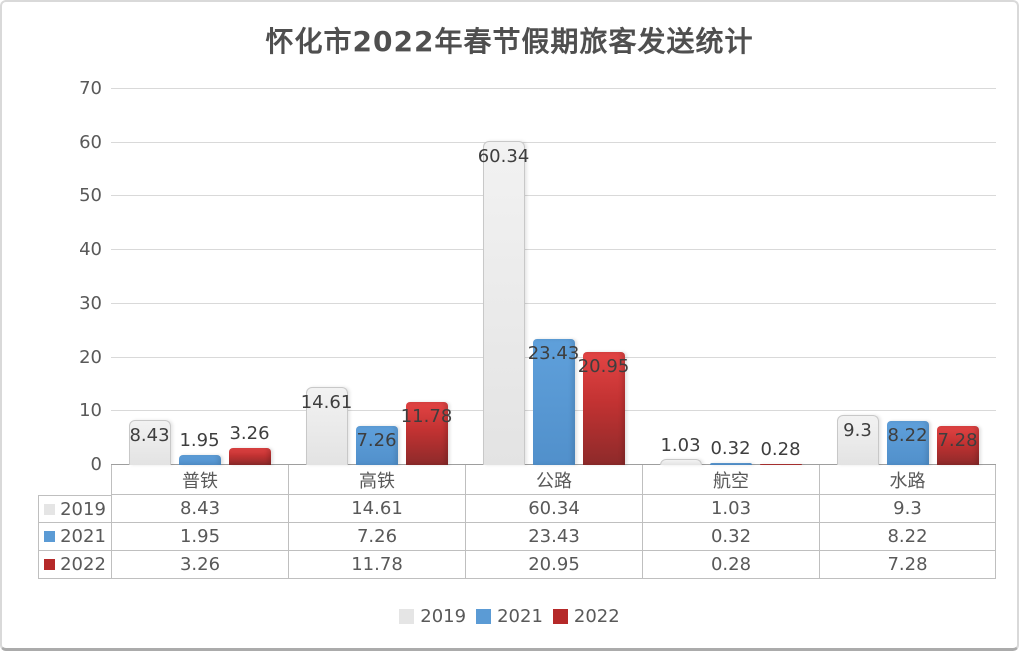 Image resolution: width=1019 pixels, height=651 pixels. Describe the element at coordinates (90, 357) in the screenshot. I see `y-tick-label: 20` at that location.